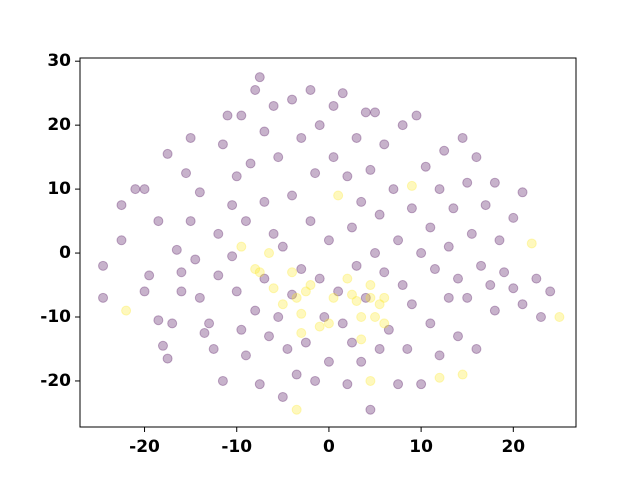 This screenshot has height=480, width=640. What do you see at coordinates (144, 447) in the screenshot?
I see `x-tick-label: -20` at bounding box center [144, 447].